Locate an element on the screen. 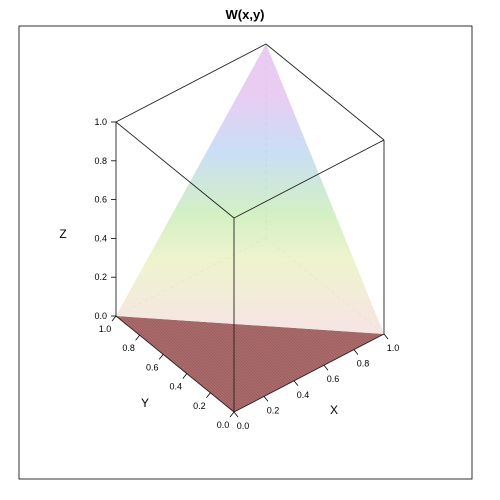 The width and height of the screenshot is (500, 500). y-axis: 0.0 0.2 0.4 0.6 0.8 1.0 is located at coordinates (167, 372).